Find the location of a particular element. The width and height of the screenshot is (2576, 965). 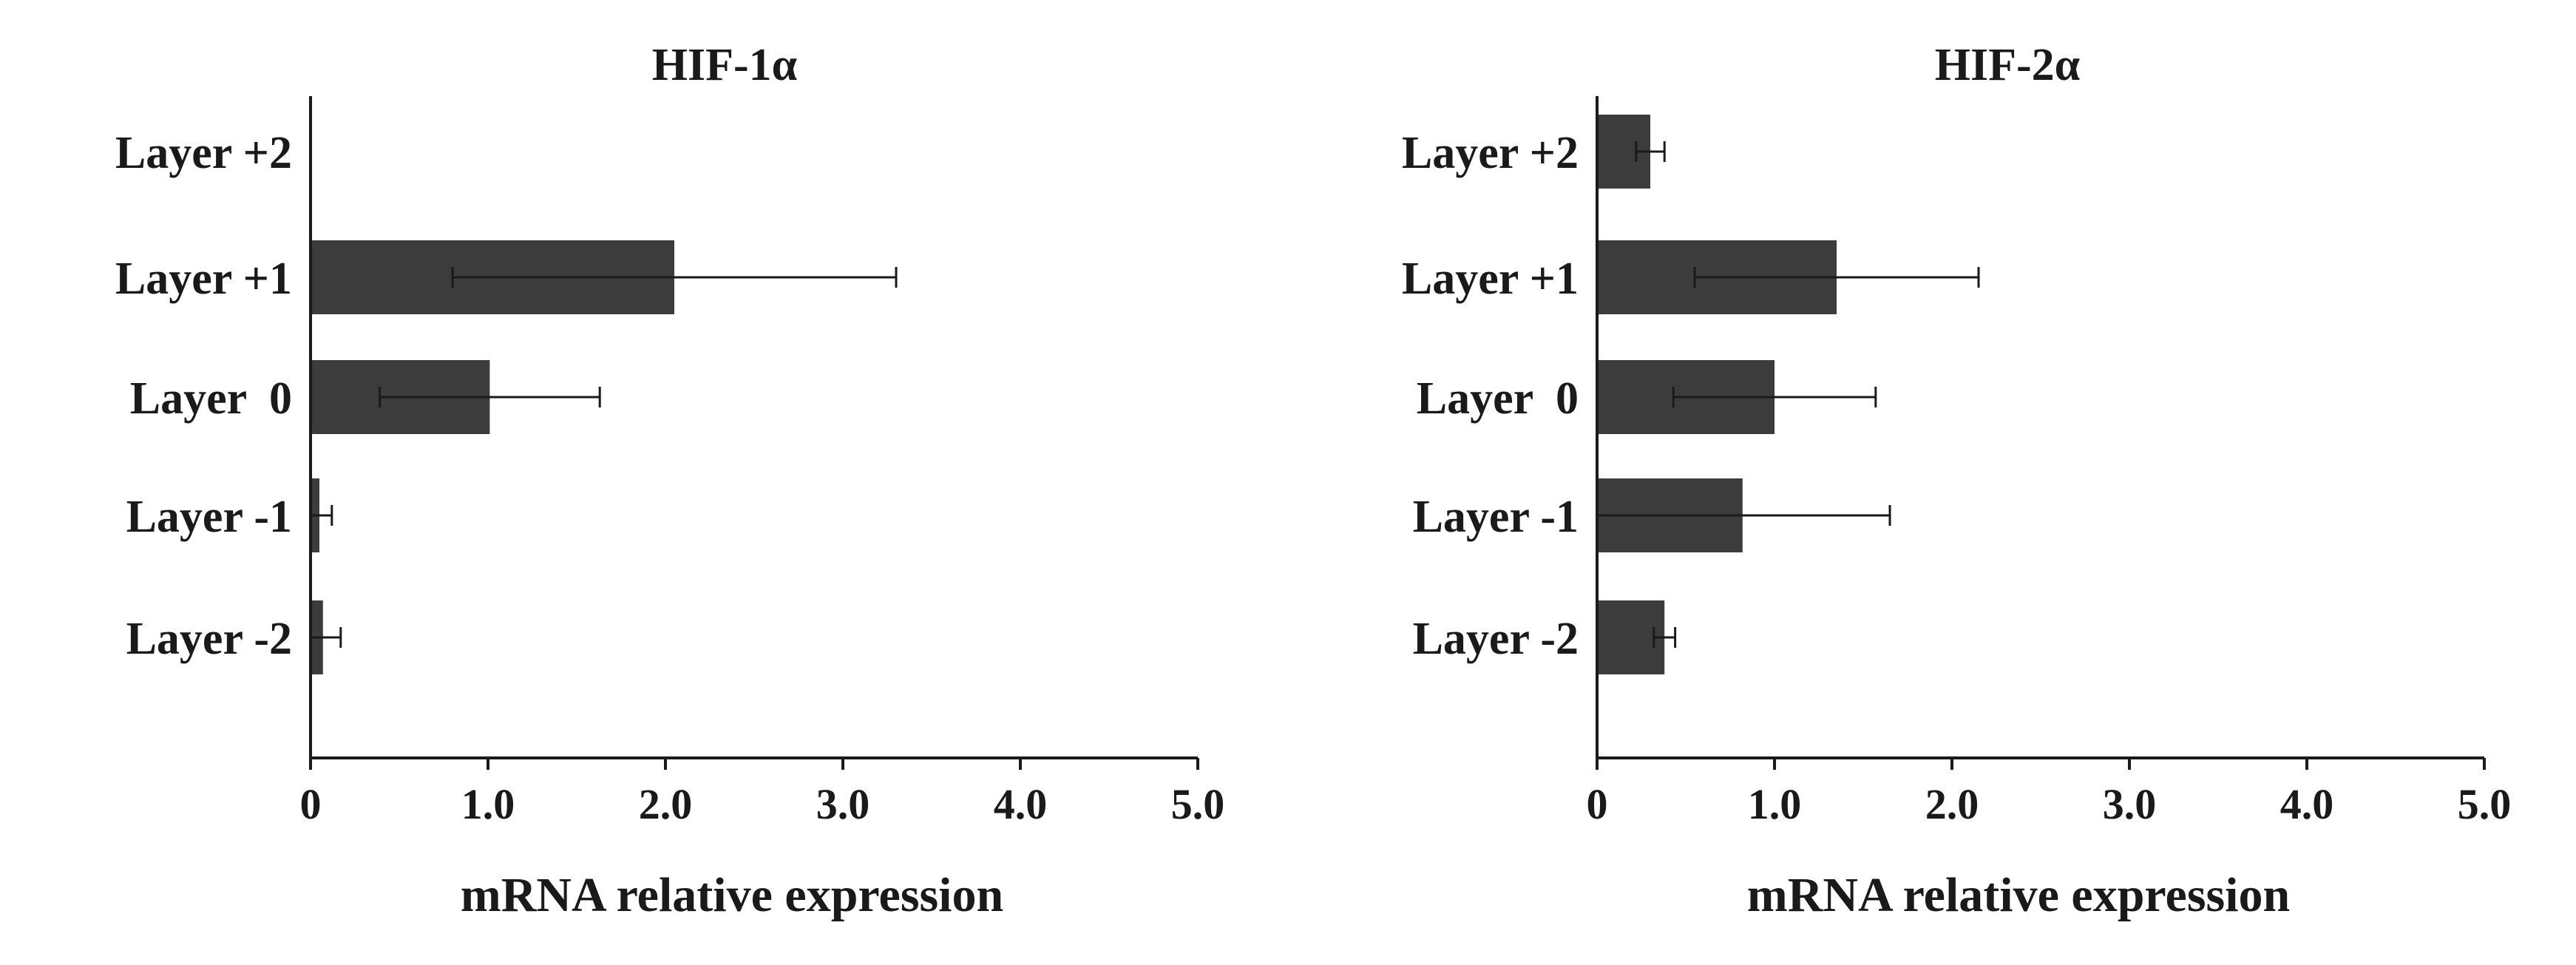

chart-title: HIF-1α is located at coordinates (724, 65).